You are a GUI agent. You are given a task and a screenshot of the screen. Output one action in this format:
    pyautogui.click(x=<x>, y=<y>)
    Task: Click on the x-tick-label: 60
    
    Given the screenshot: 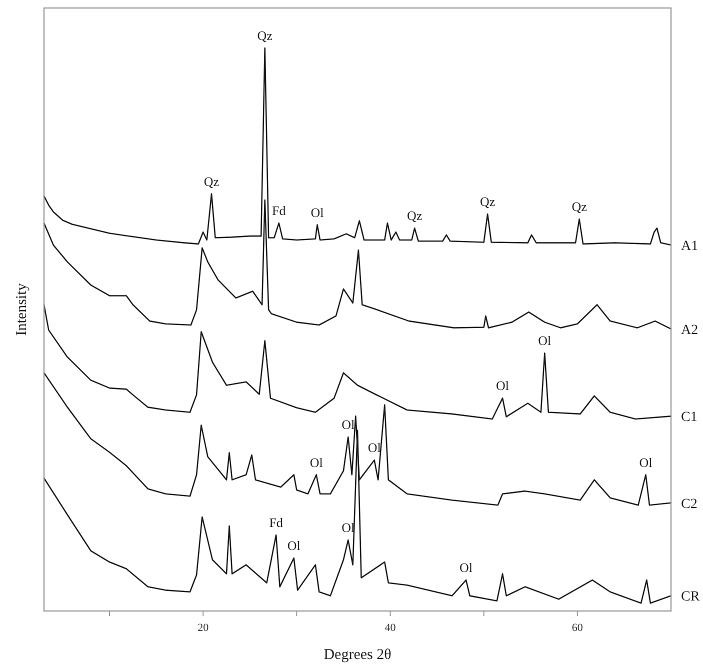 What is the action you would take?
    pyautogui.click(x=578, y=628)
    